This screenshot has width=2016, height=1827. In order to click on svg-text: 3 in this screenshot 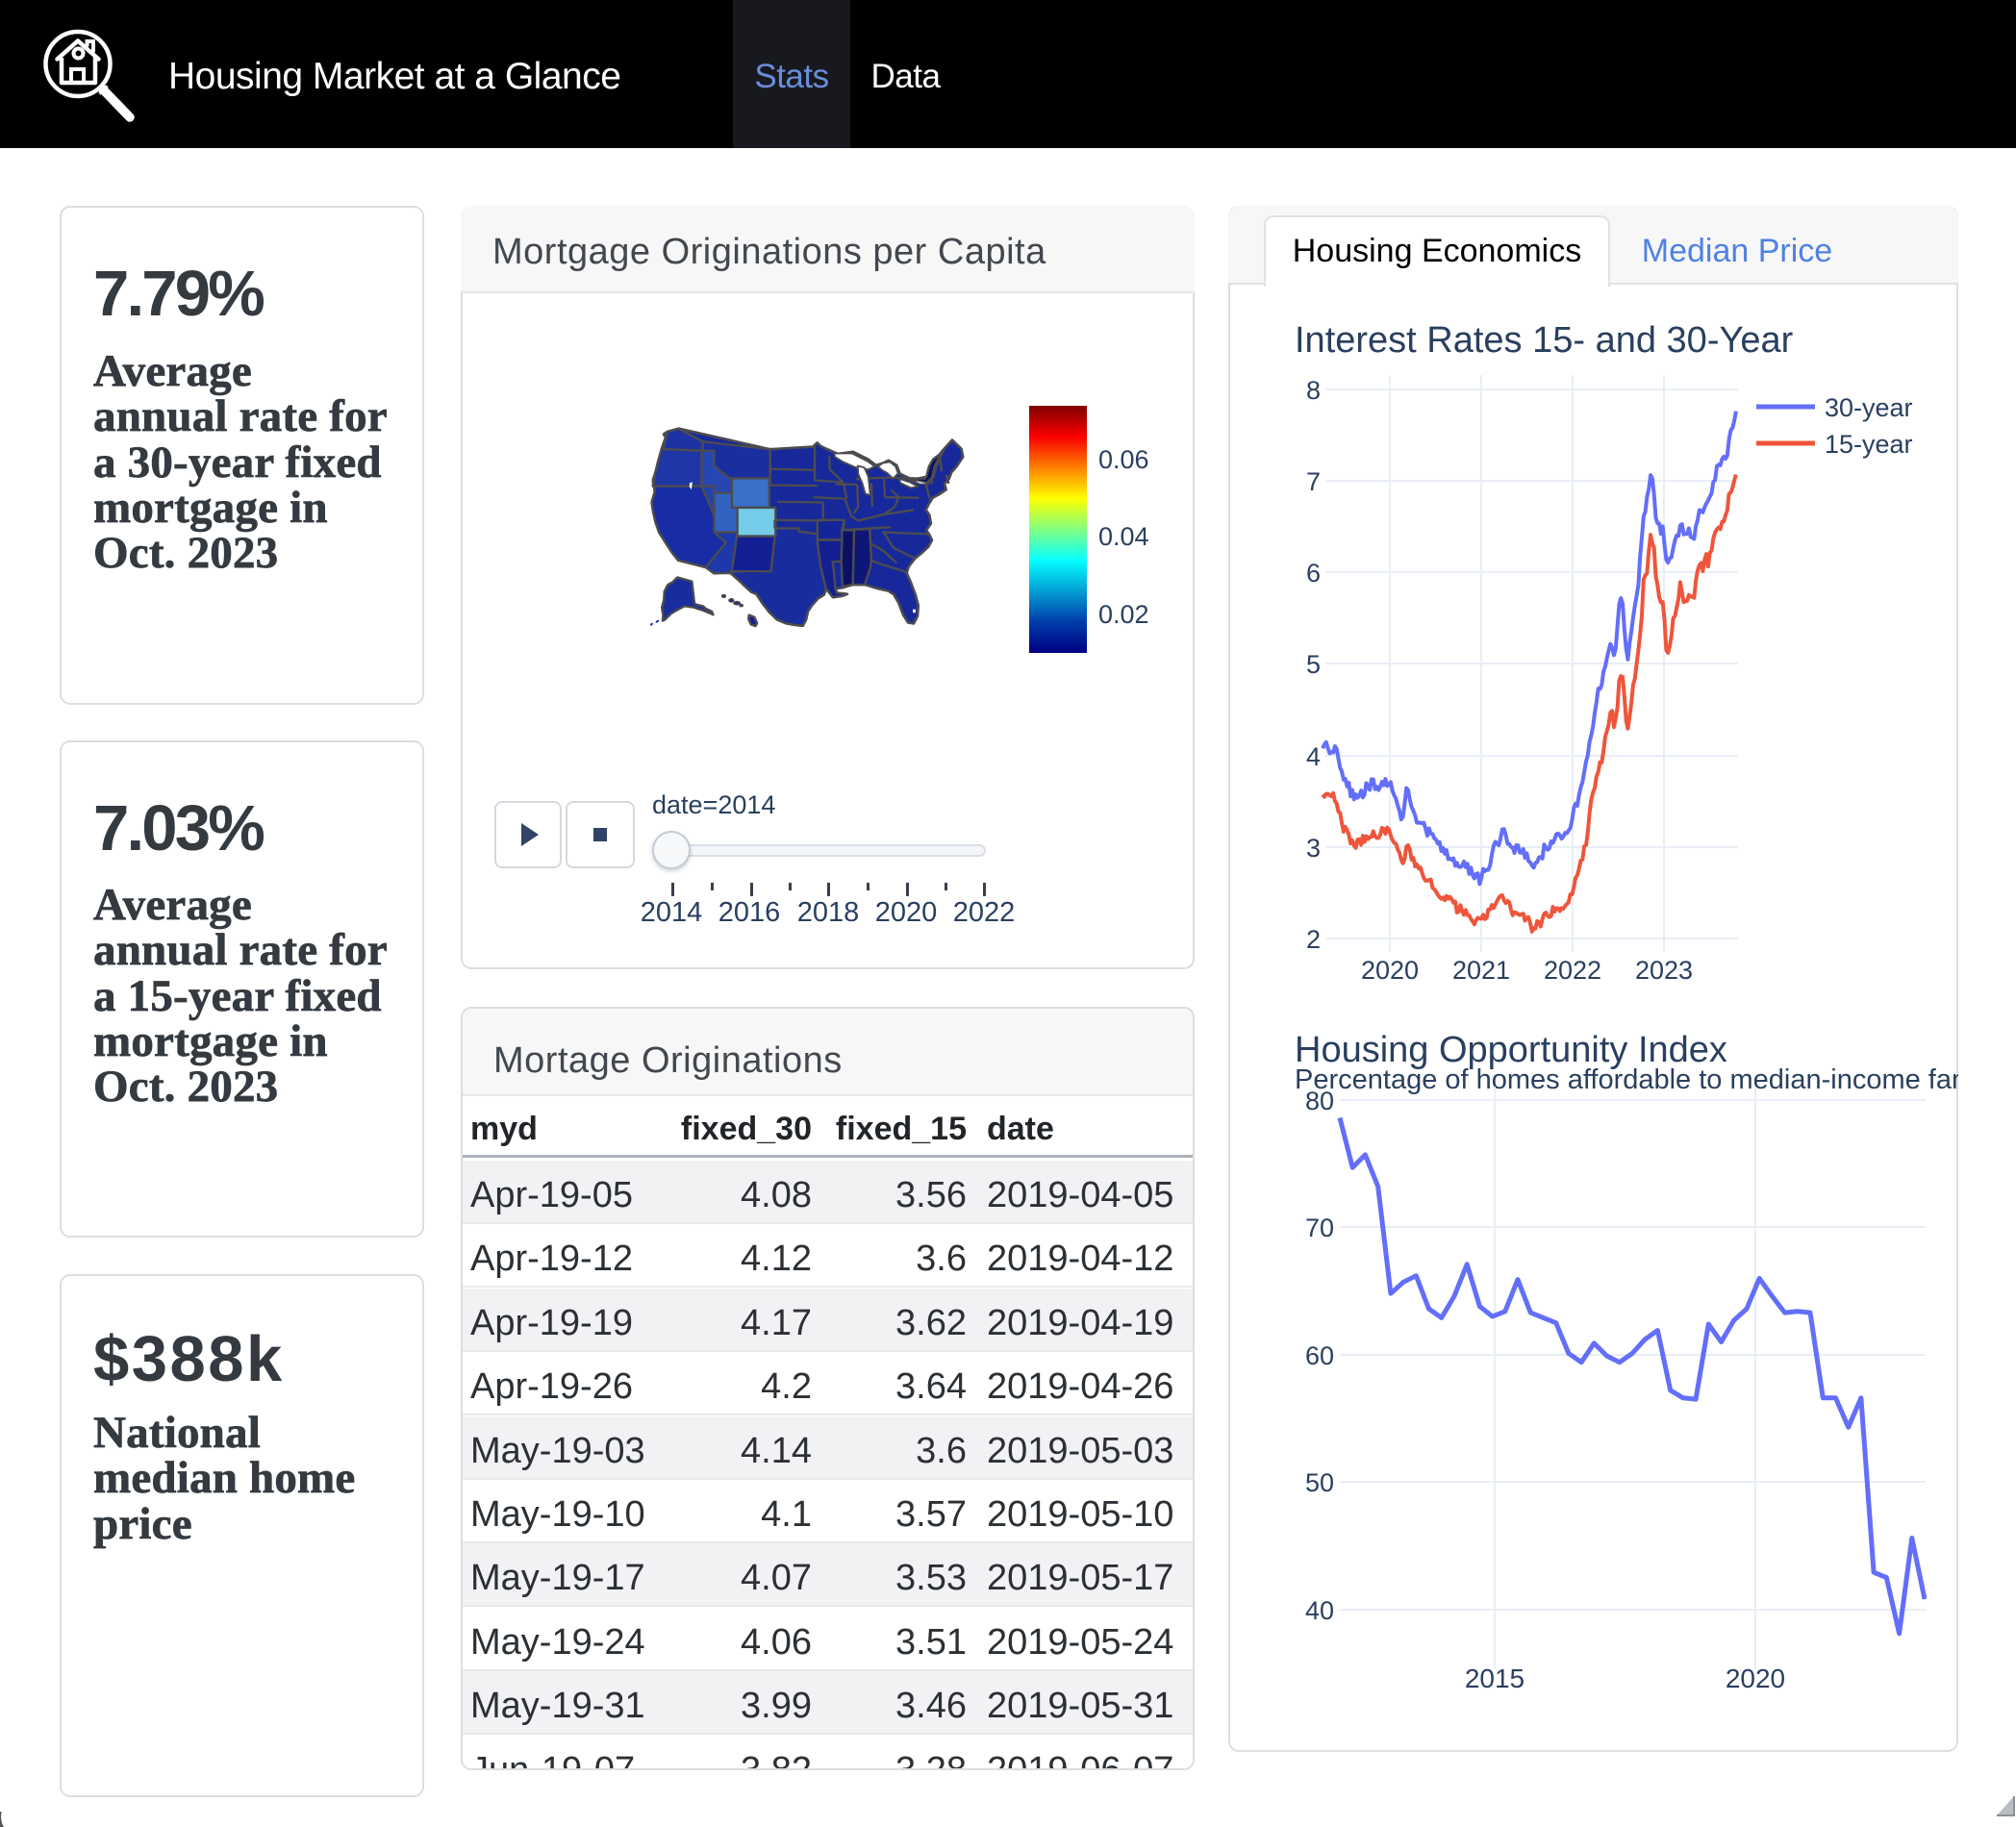, I will do `click(1313, 849)`.